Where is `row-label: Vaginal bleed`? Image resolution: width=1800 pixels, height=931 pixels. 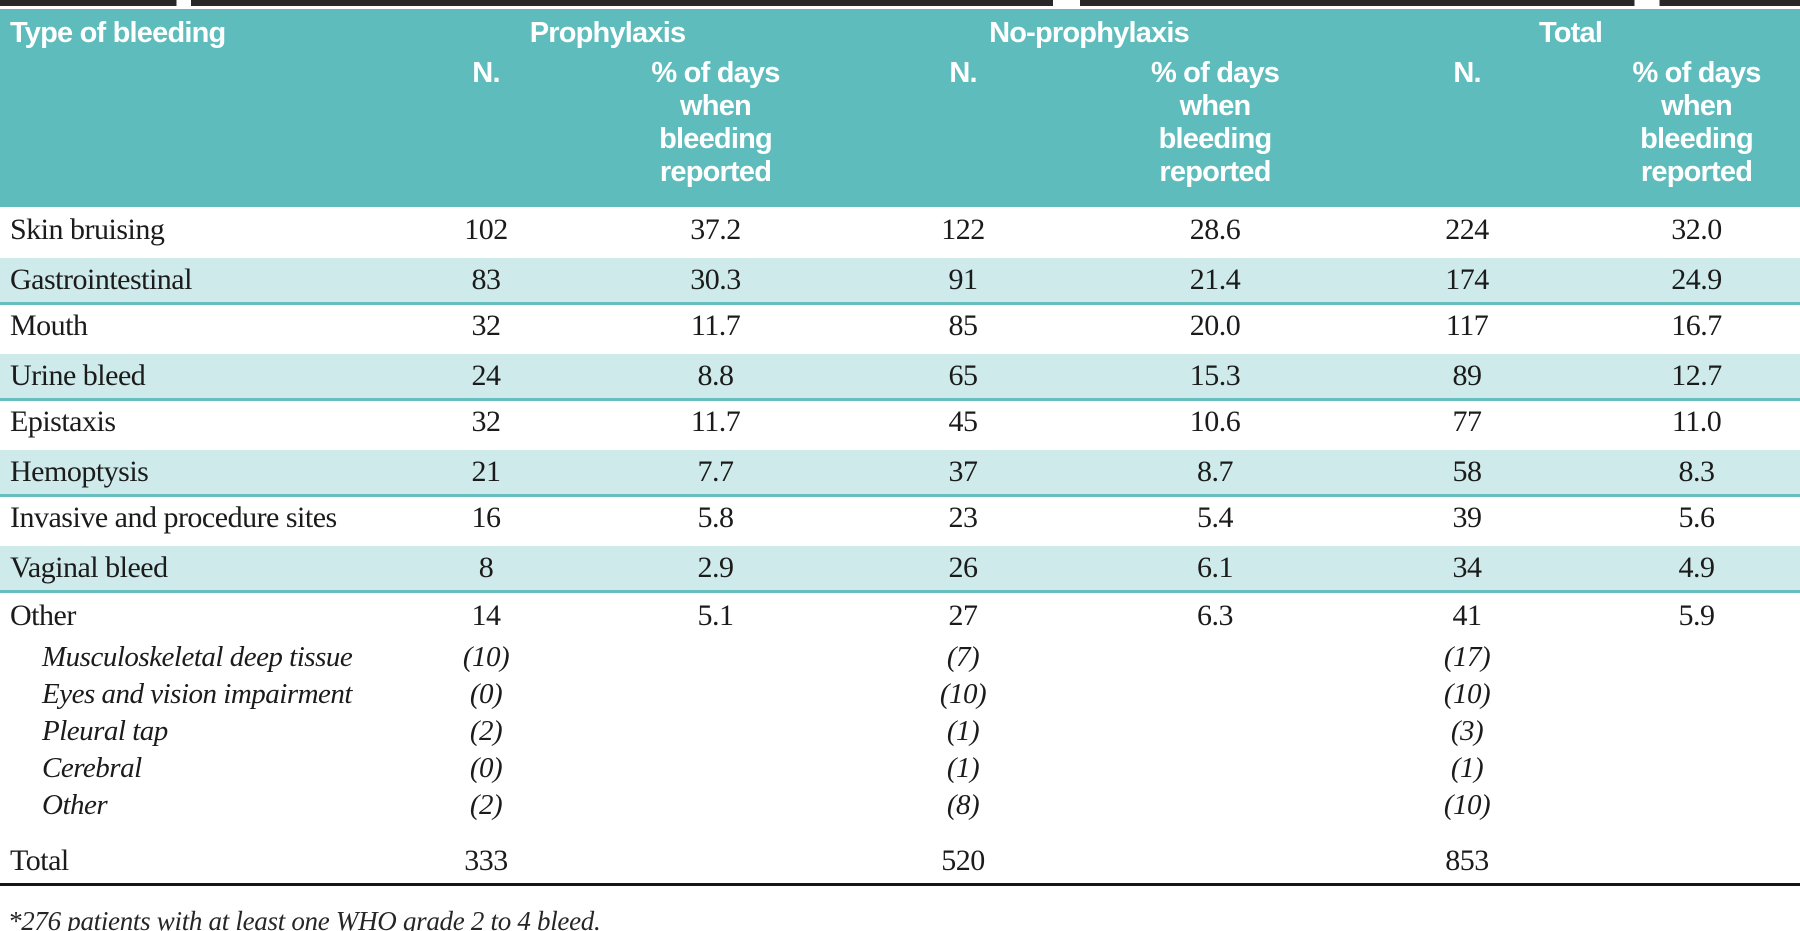 row-label: Vaginal bleed is located at coordinates (189, 566).